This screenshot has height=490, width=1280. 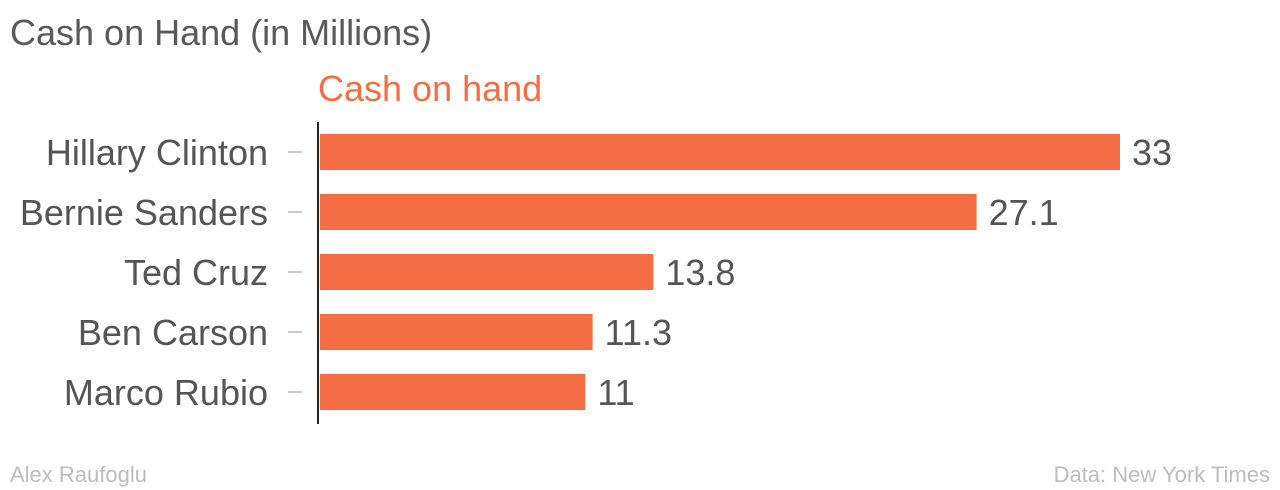 What do you see at coordinates (221, 32) in the screenshot?
I see `chart-title: Cash on Hand (in Millions)` at bounding box center [221, 32].